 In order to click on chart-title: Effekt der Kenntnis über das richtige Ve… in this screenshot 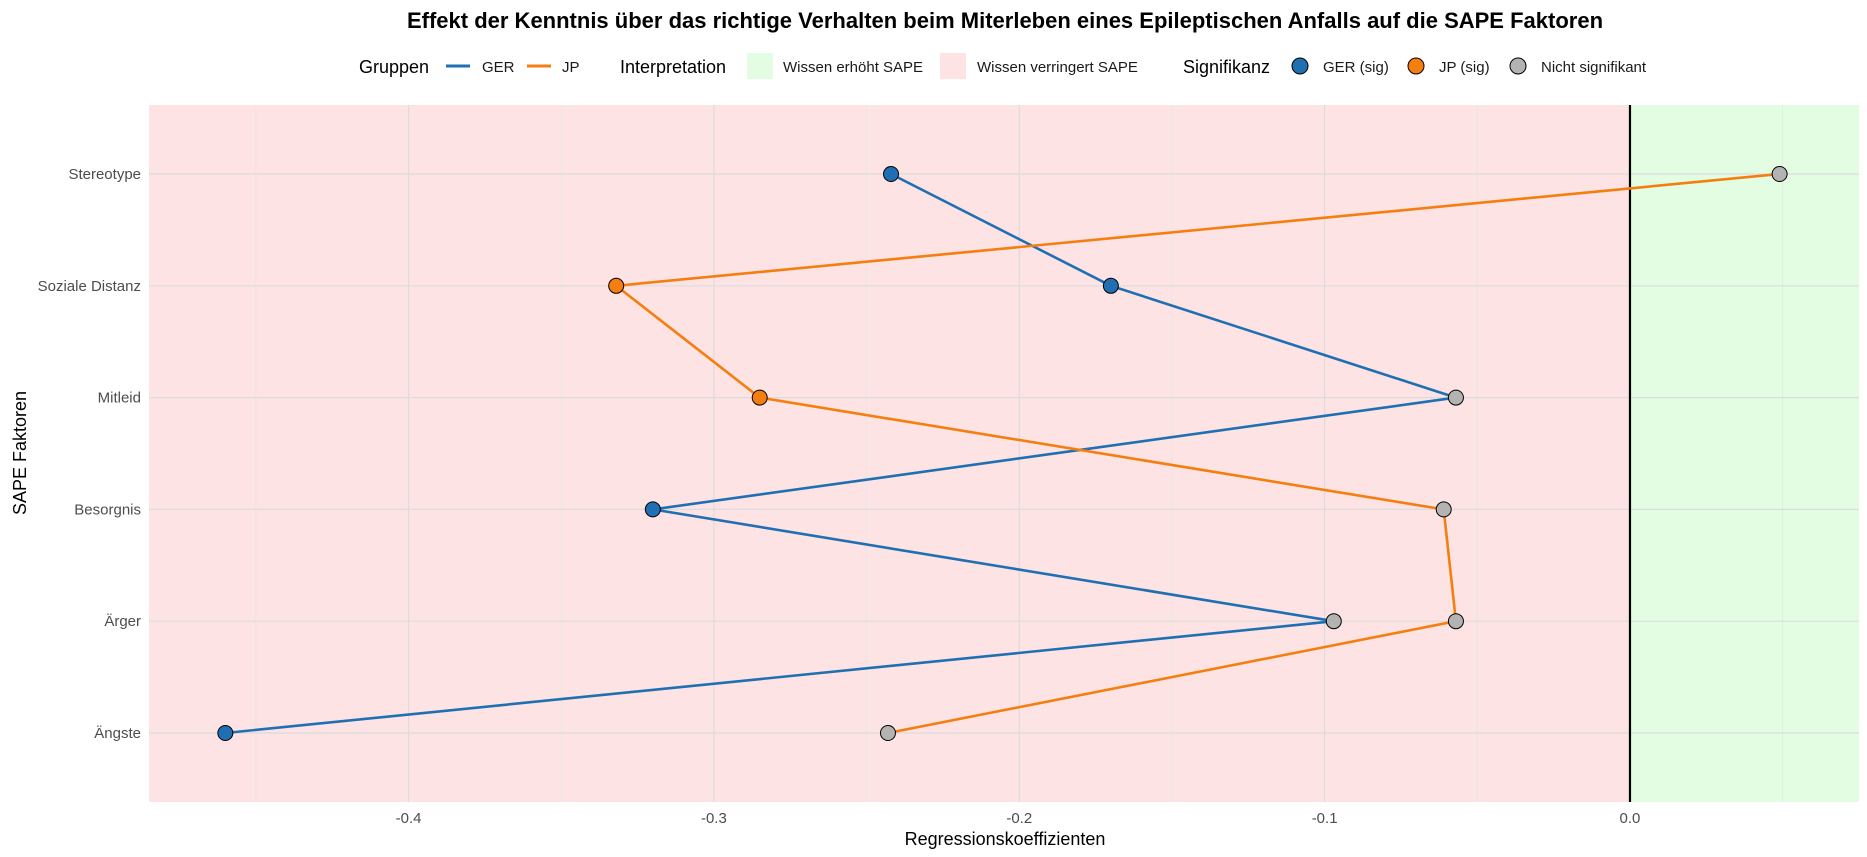, I will do `click(1005, 20)`.